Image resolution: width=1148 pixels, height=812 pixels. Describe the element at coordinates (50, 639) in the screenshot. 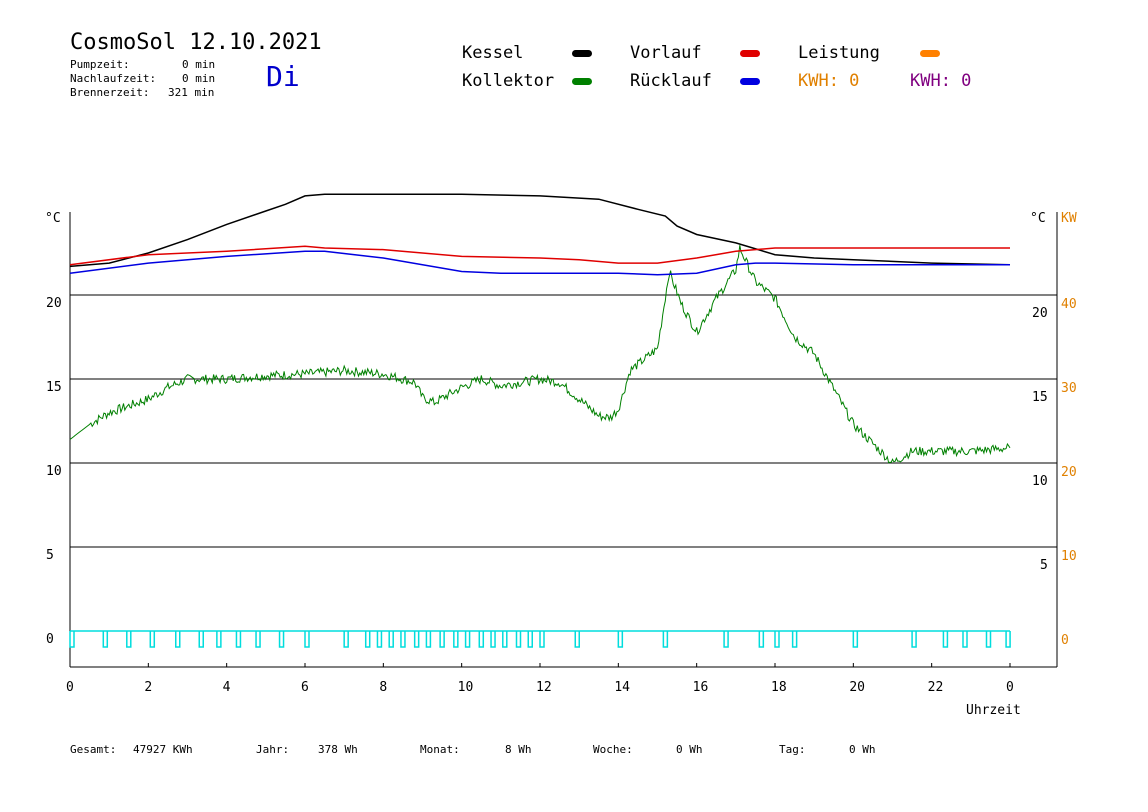

I see `y-tick-label-left: 0` at that location.